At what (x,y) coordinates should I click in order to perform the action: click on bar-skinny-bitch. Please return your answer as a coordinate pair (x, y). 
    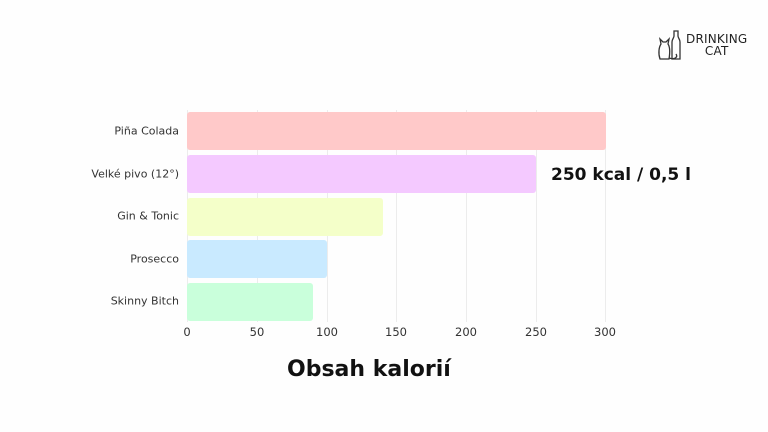
    Looking at the image, I should click on (250, 302).